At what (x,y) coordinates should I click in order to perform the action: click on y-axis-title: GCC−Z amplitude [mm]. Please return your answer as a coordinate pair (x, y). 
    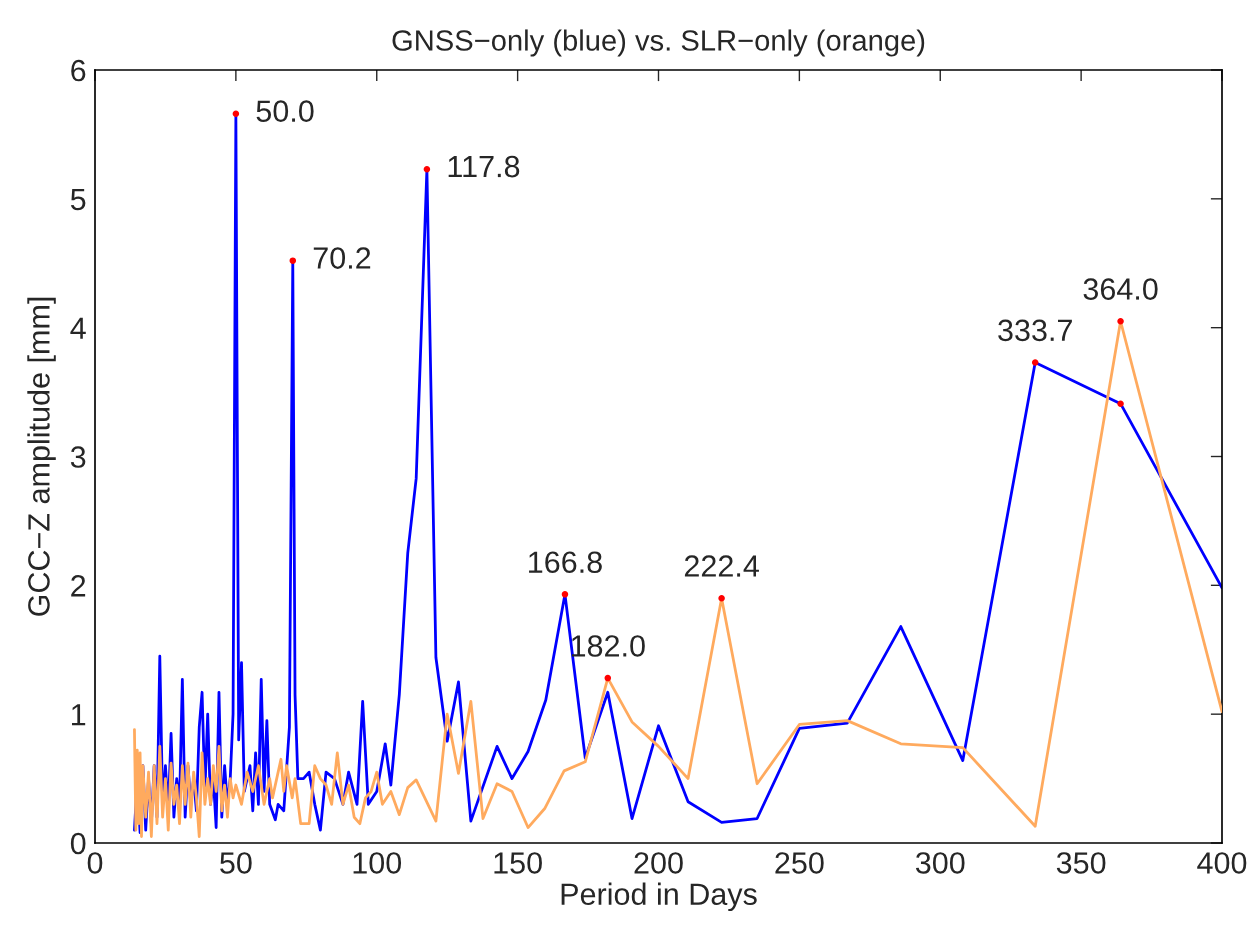
    Looking at the image, I should click on (41, 456).